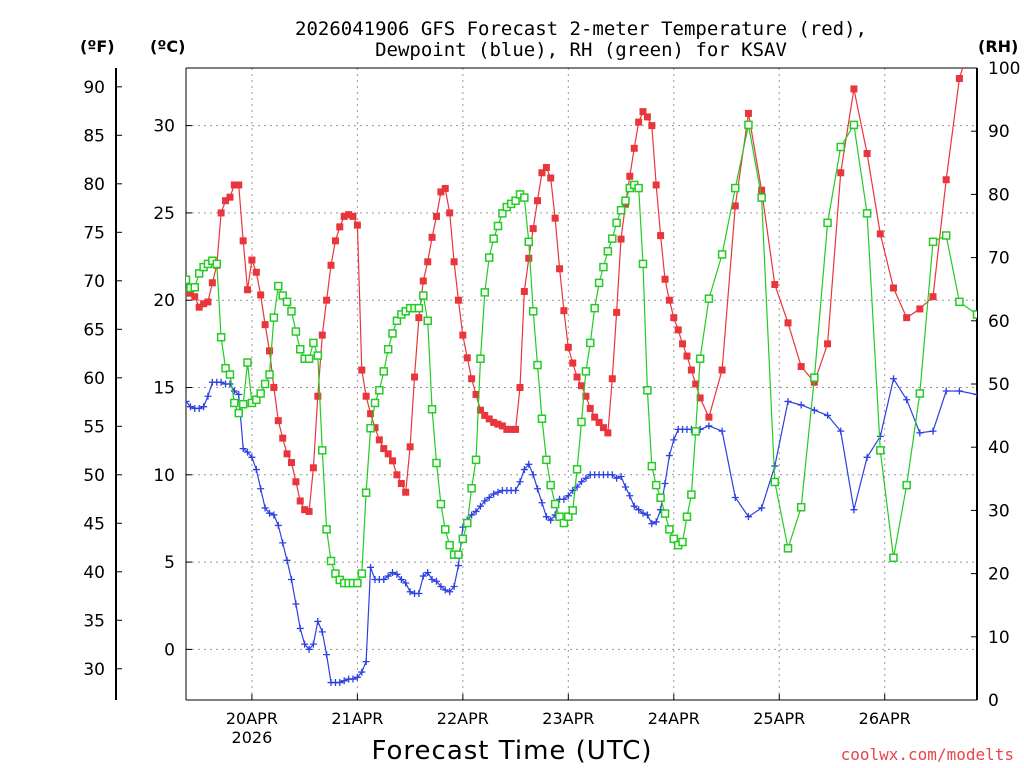 This screenshot has height=768, width=1024. Describe the element at coordinates (164, 476) in the screenshot. I see `celsius-tick-label: 10` at that location.